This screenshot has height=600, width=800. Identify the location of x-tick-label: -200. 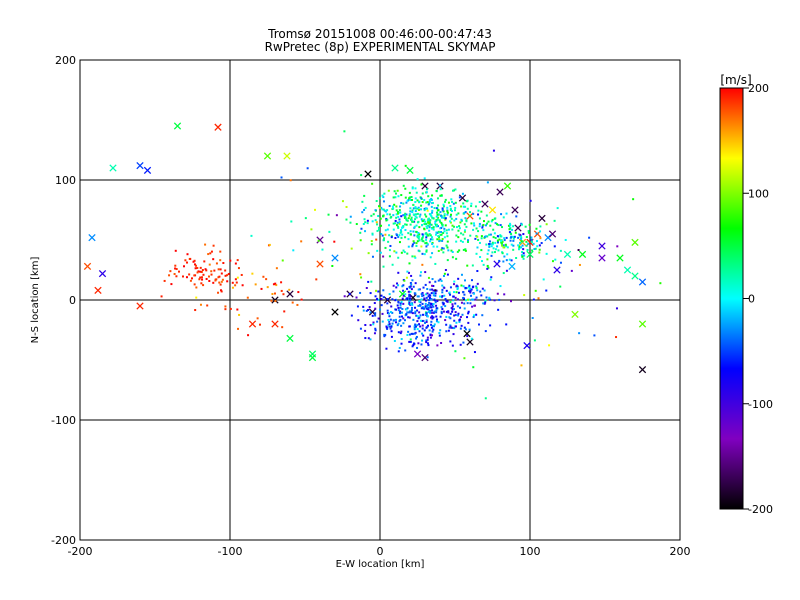
(80, 551).